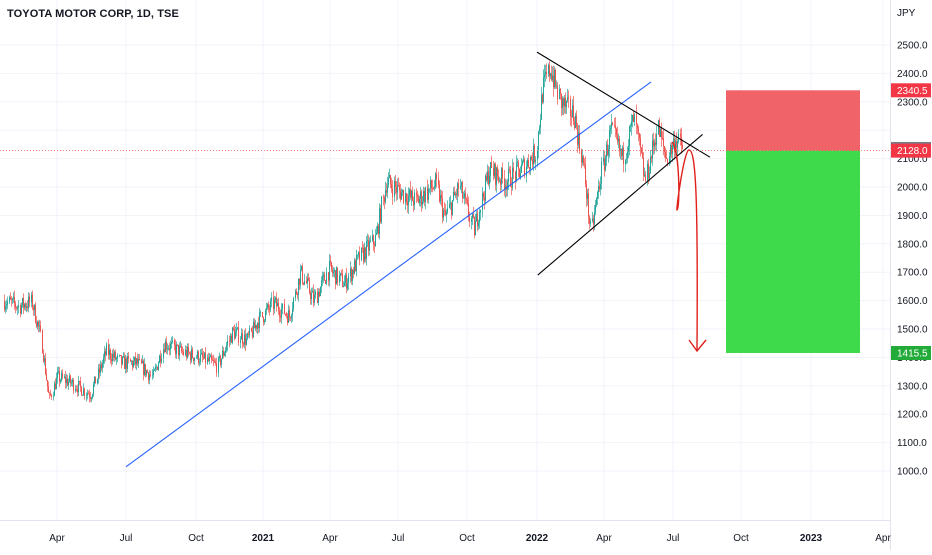  I want to click on x-tick-label: Apr, so click(330, 538).